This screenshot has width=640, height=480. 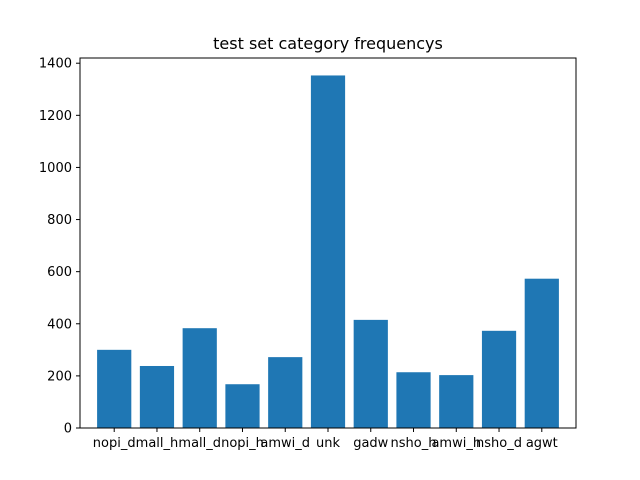 I want to click on y-tick-label: 1000, so click(x=55, y=168).